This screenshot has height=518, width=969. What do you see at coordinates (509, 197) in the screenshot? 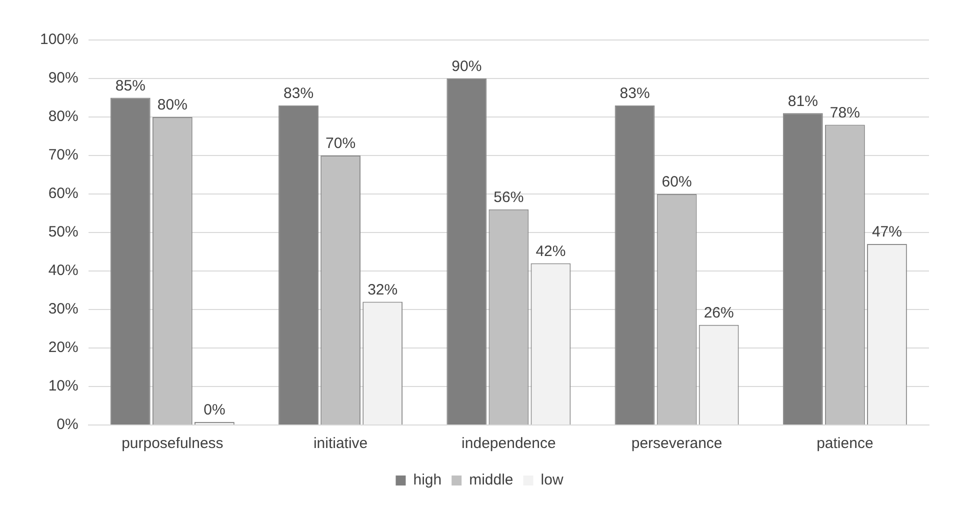
I see `data-label: 56%` at bounding box center [509, 197].